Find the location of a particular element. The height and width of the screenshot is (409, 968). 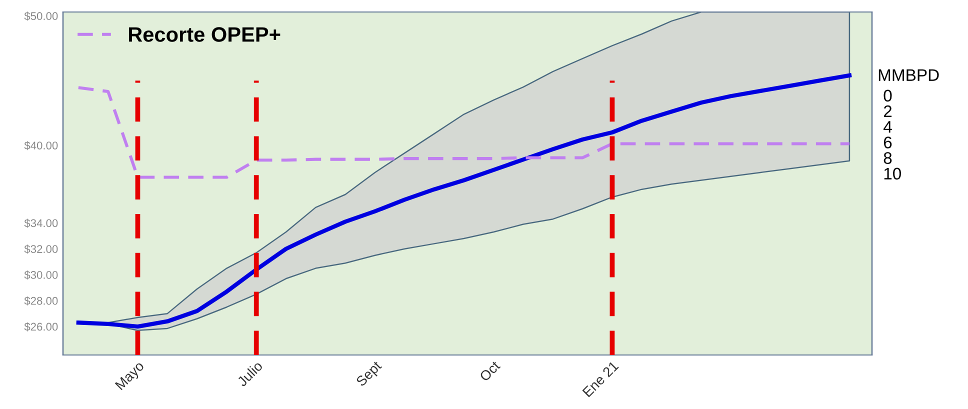

y-tick-label: $28.00 is located at coordinates (41, 301).